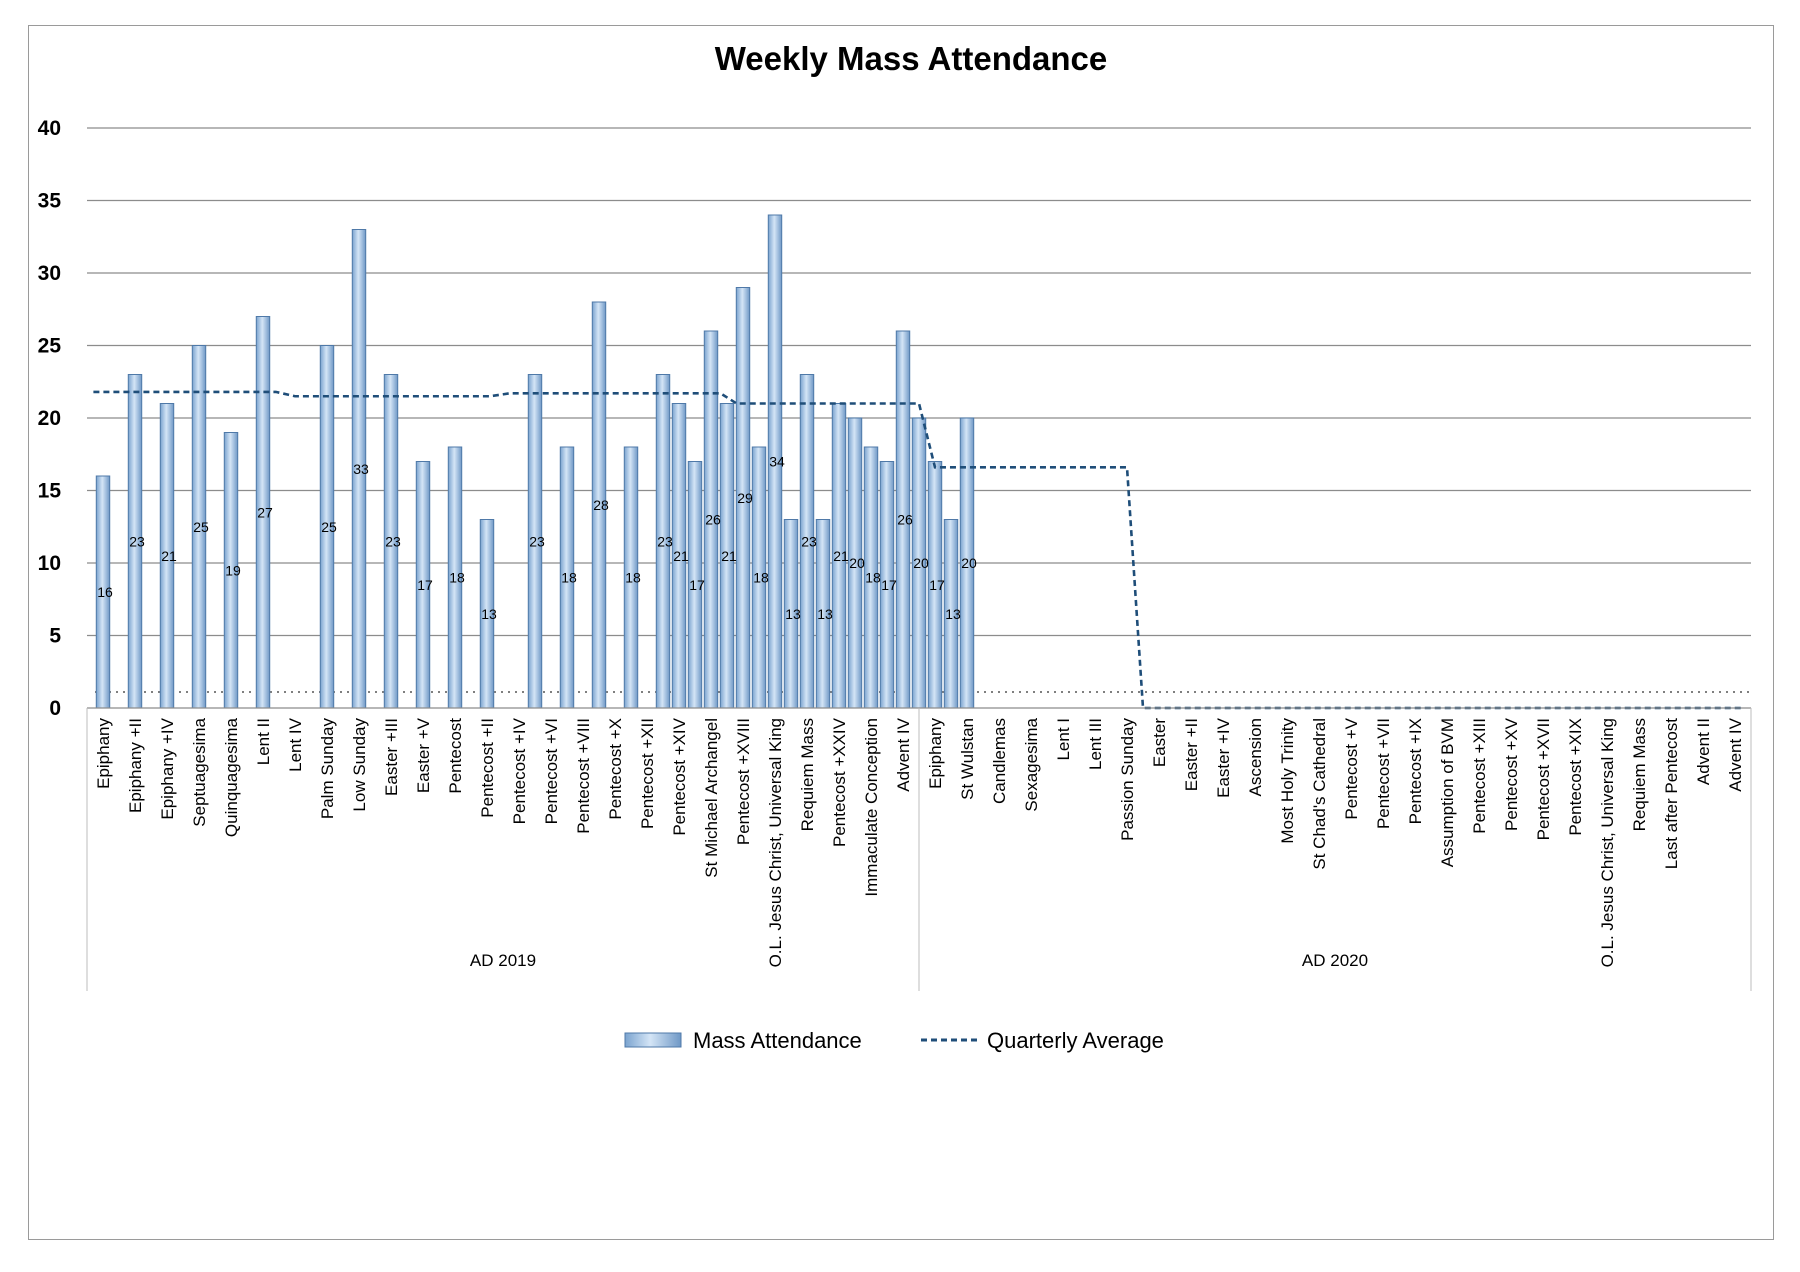  What do you see at coordinates (967, 759) in the screenshot?
I see `x-tick-label: St Wulstan` at bounding box center [967, 759].